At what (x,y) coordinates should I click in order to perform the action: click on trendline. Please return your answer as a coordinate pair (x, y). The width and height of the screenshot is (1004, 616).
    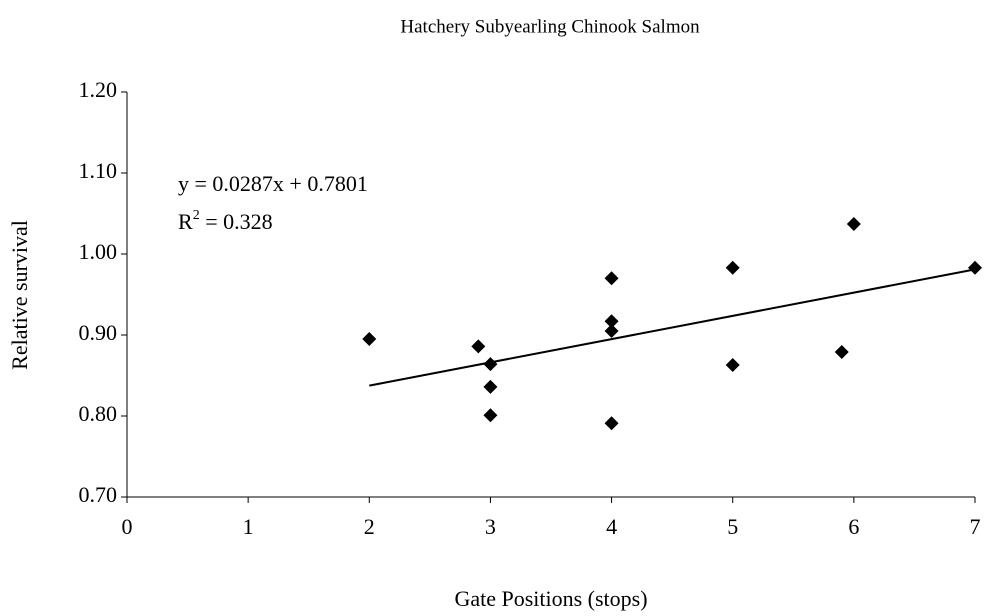
    Looking at the image, I should click on (672, 327).